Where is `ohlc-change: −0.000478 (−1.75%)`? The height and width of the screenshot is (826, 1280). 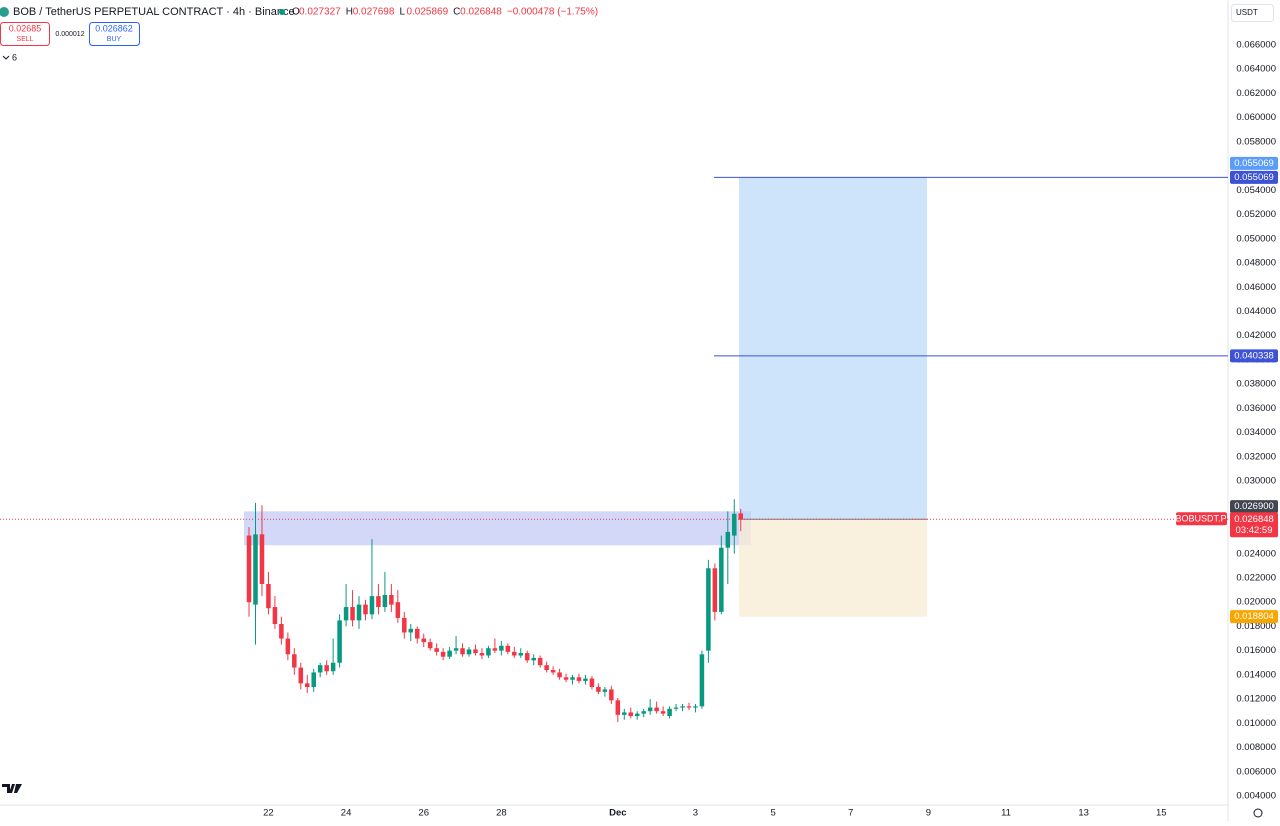
ohlc-change: −0.000478 (−1.75%) is located at coordinates (552, 12).